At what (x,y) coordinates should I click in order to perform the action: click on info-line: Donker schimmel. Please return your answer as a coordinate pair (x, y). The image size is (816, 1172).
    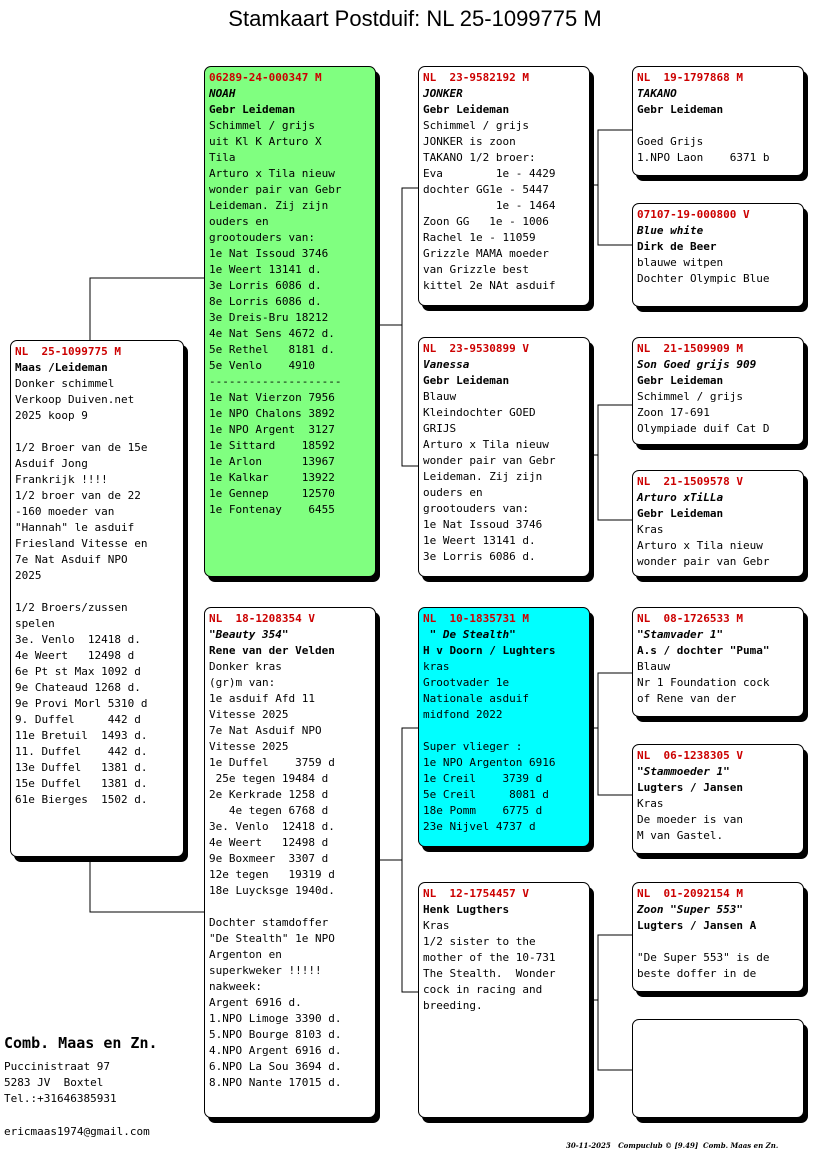
    Looking at the image, I should click on (65, 383).